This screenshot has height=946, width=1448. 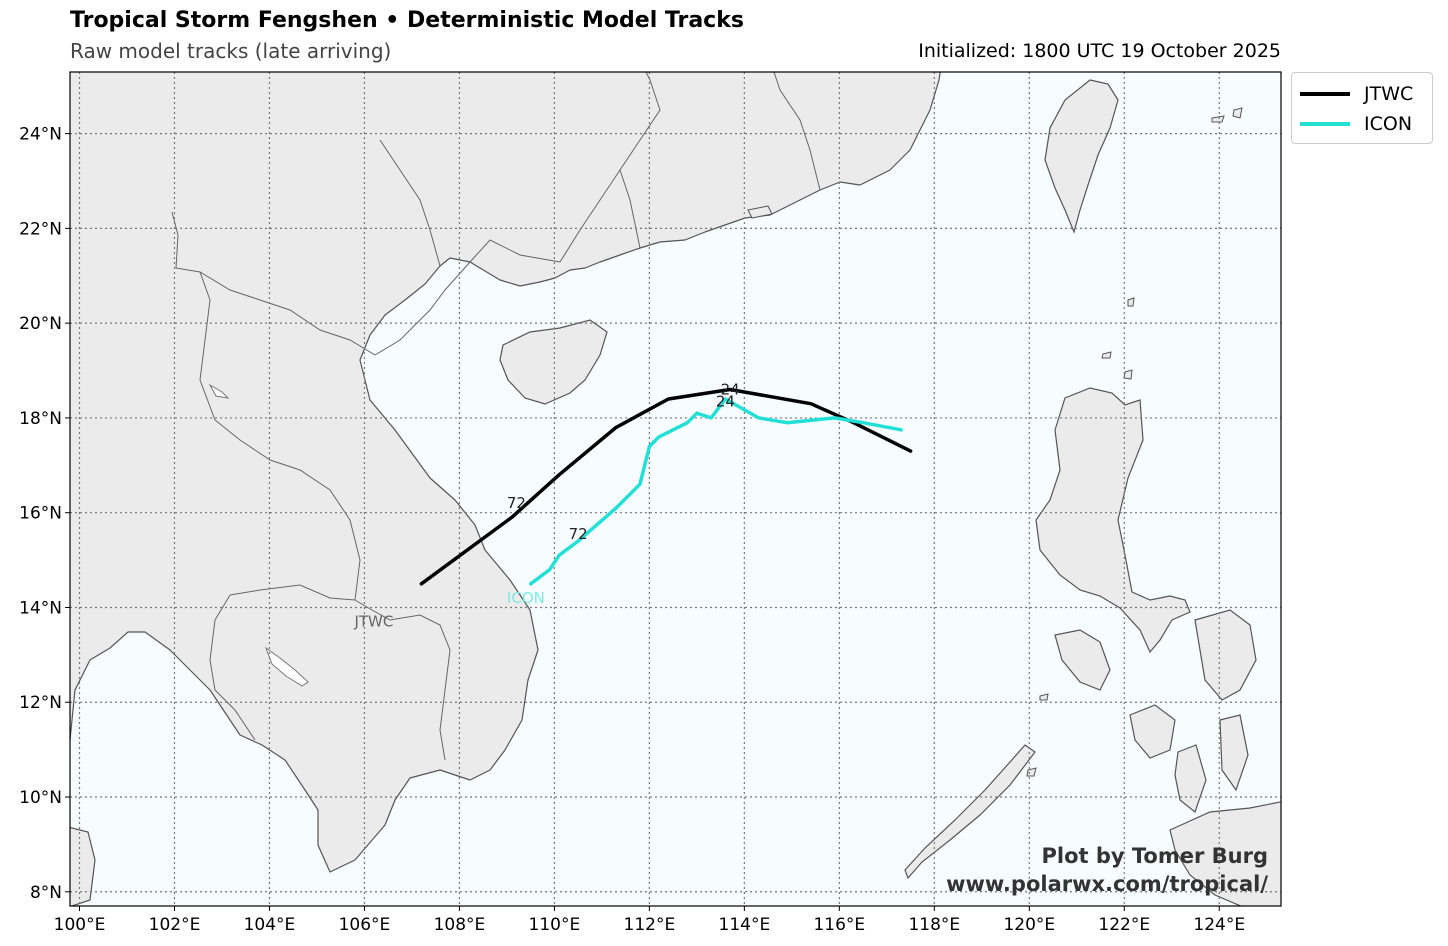 I want to click on legend-swatch-icon, so click(x=1325, y=124).